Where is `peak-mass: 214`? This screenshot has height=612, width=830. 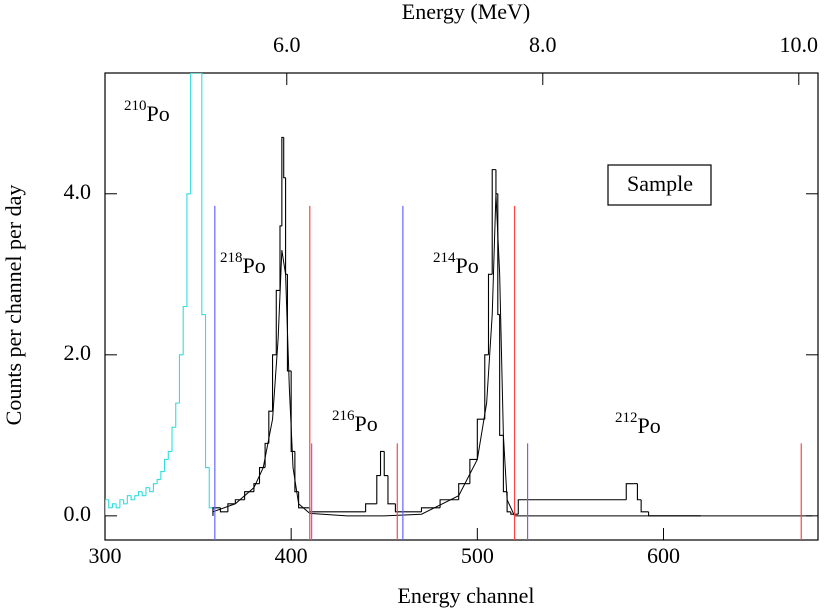
peak-mass: 214 is located at coordinates (444, 258).